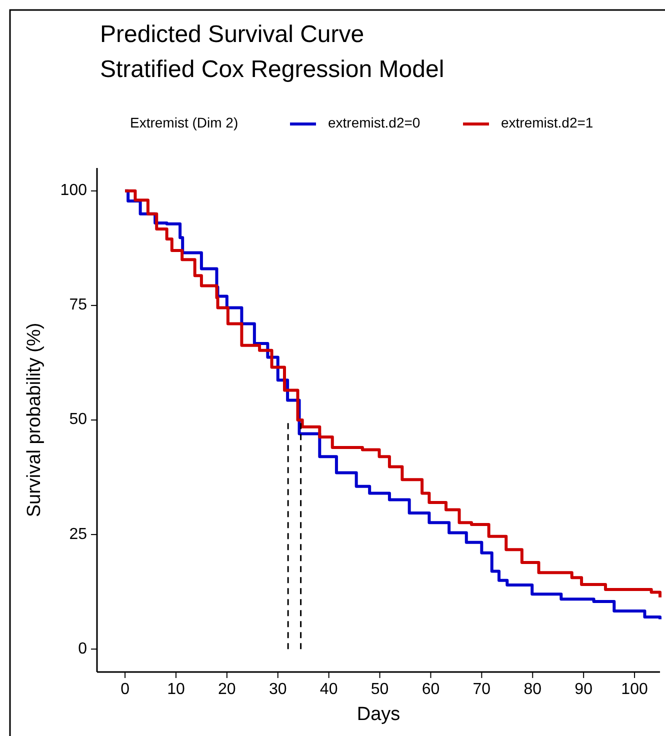  Describe the element at coordinates (547, 122) in the screenshot. I see `legend-label: extremist.d2=1` at that location.